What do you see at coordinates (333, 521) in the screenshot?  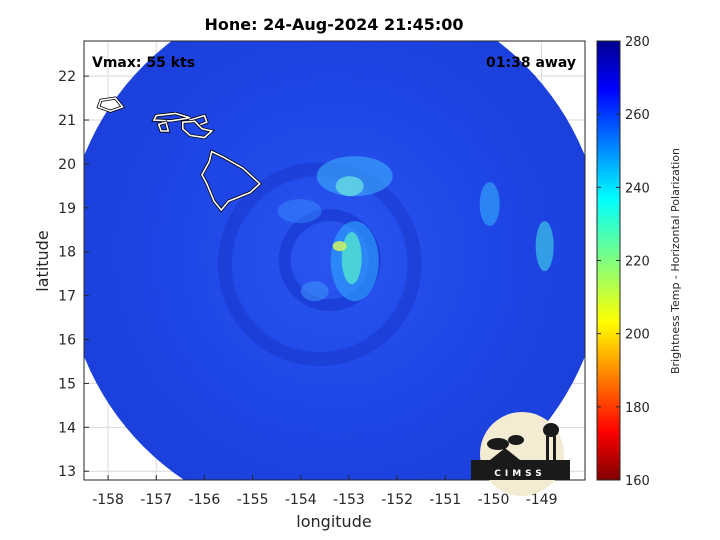 I see `x-axis-label: longitude` at bounding box center [333, 521].